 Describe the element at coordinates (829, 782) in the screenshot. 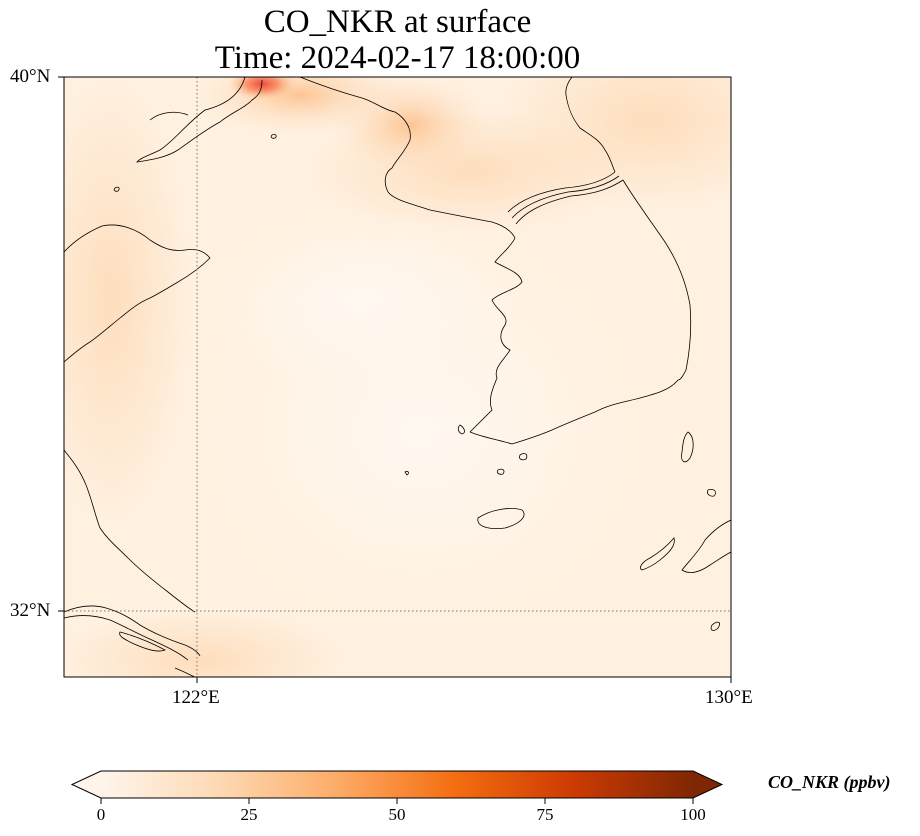

I see `colorbar-label: CO_NKR (ppbv)` at that location.